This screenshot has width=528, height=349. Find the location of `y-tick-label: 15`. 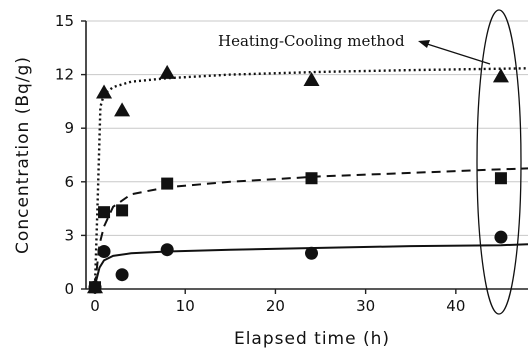

y-tick-label: 15 is located at coordinates (64, 21).